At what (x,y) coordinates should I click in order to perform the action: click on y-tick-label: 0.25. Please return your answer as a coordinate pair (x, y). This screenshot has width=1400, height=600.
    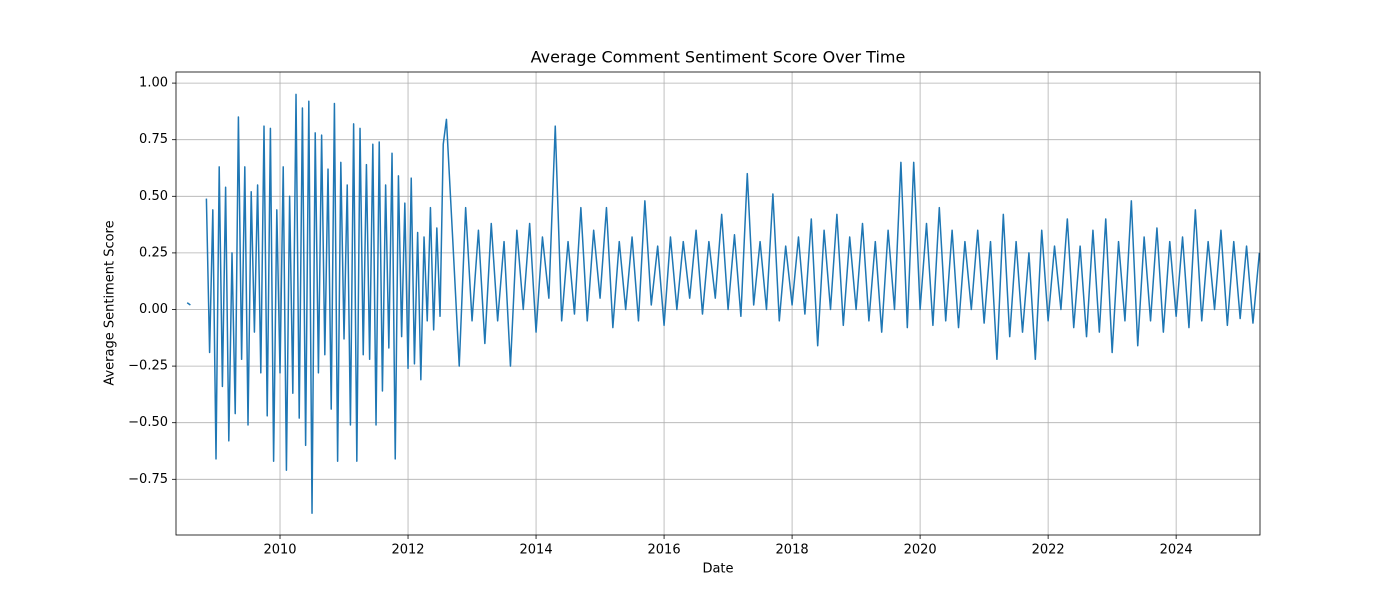
    Looking at the image, I should click on (153, 252).